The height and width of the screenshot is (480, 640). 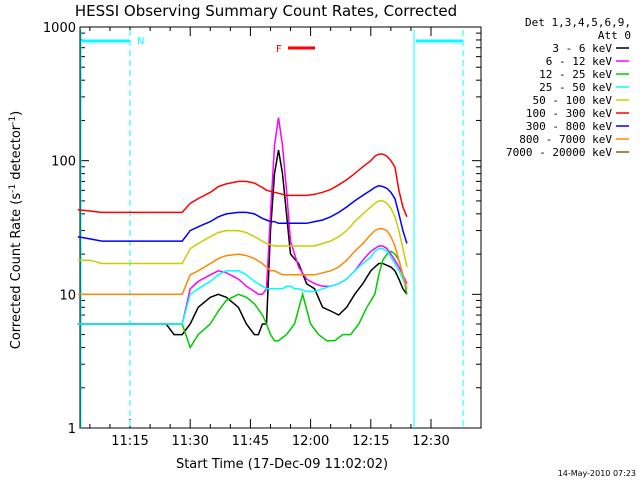 What do you see at coordinates (140, 41) in the screenshot?
I see `night-label: N` at bounding box center [140, 41].